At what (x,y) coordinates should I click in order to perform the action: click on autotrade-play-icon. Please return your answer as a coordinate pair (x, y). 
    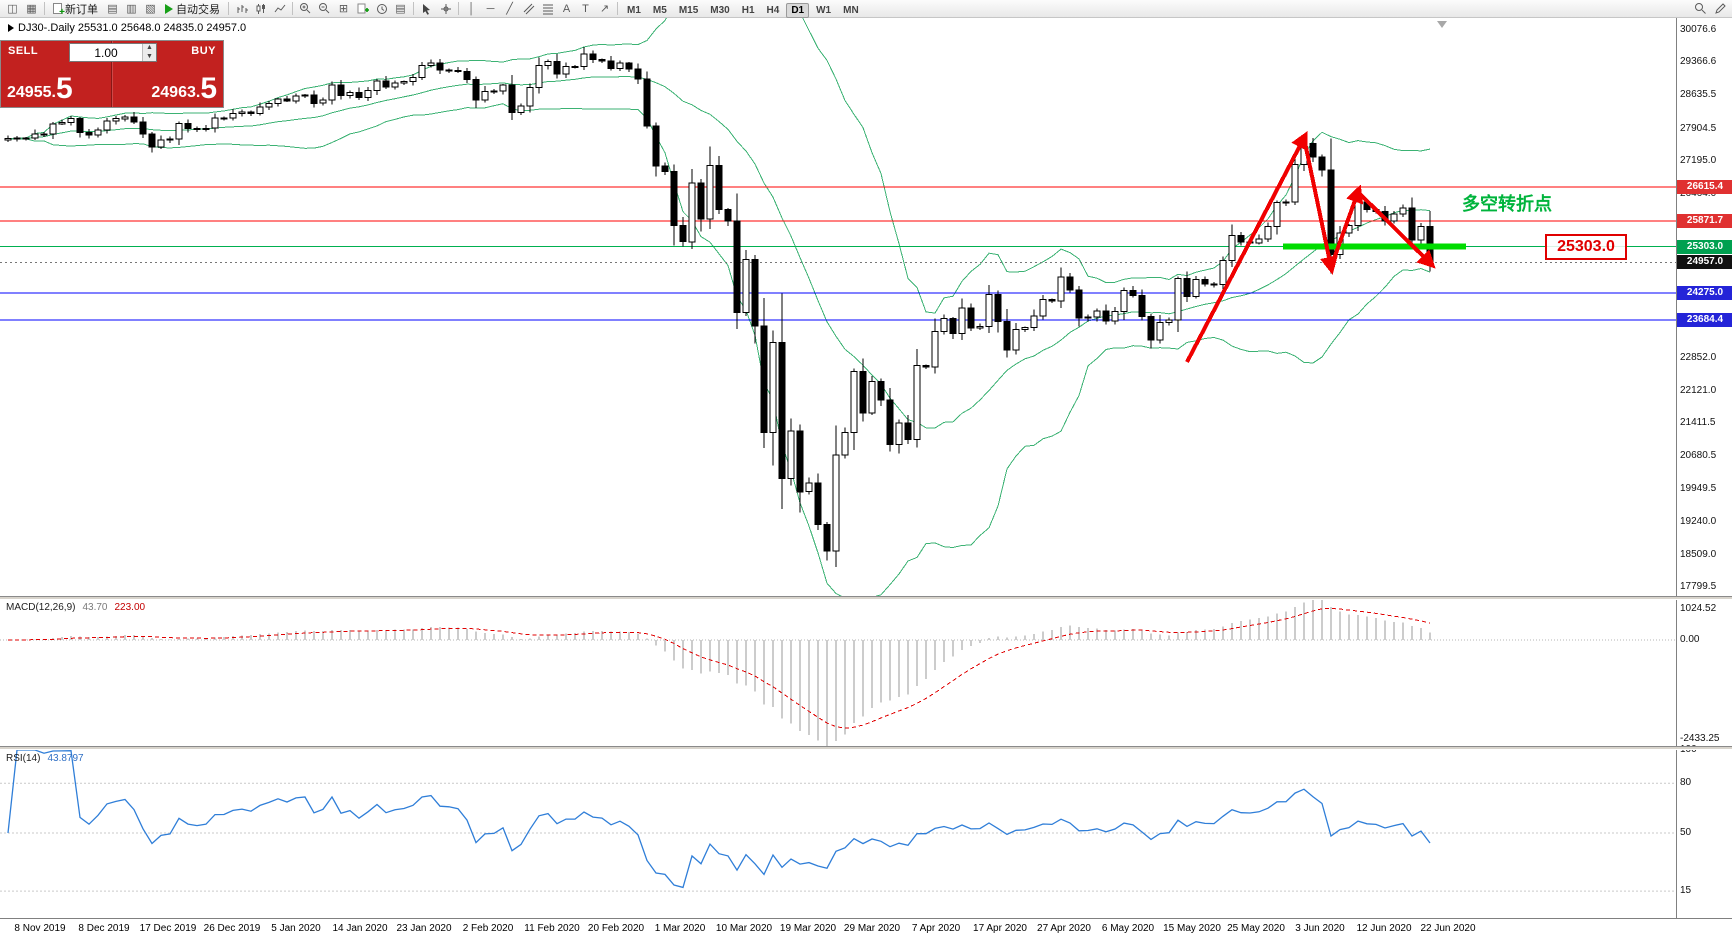
    Looking at the image, I should click on (169, 8).